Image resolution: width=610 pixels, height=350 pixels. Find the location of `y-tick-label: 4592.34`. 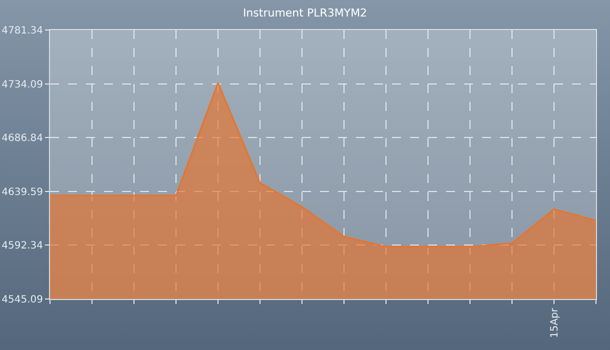

y-tick-label: 4592.34 is located at coordinates (22, 246).